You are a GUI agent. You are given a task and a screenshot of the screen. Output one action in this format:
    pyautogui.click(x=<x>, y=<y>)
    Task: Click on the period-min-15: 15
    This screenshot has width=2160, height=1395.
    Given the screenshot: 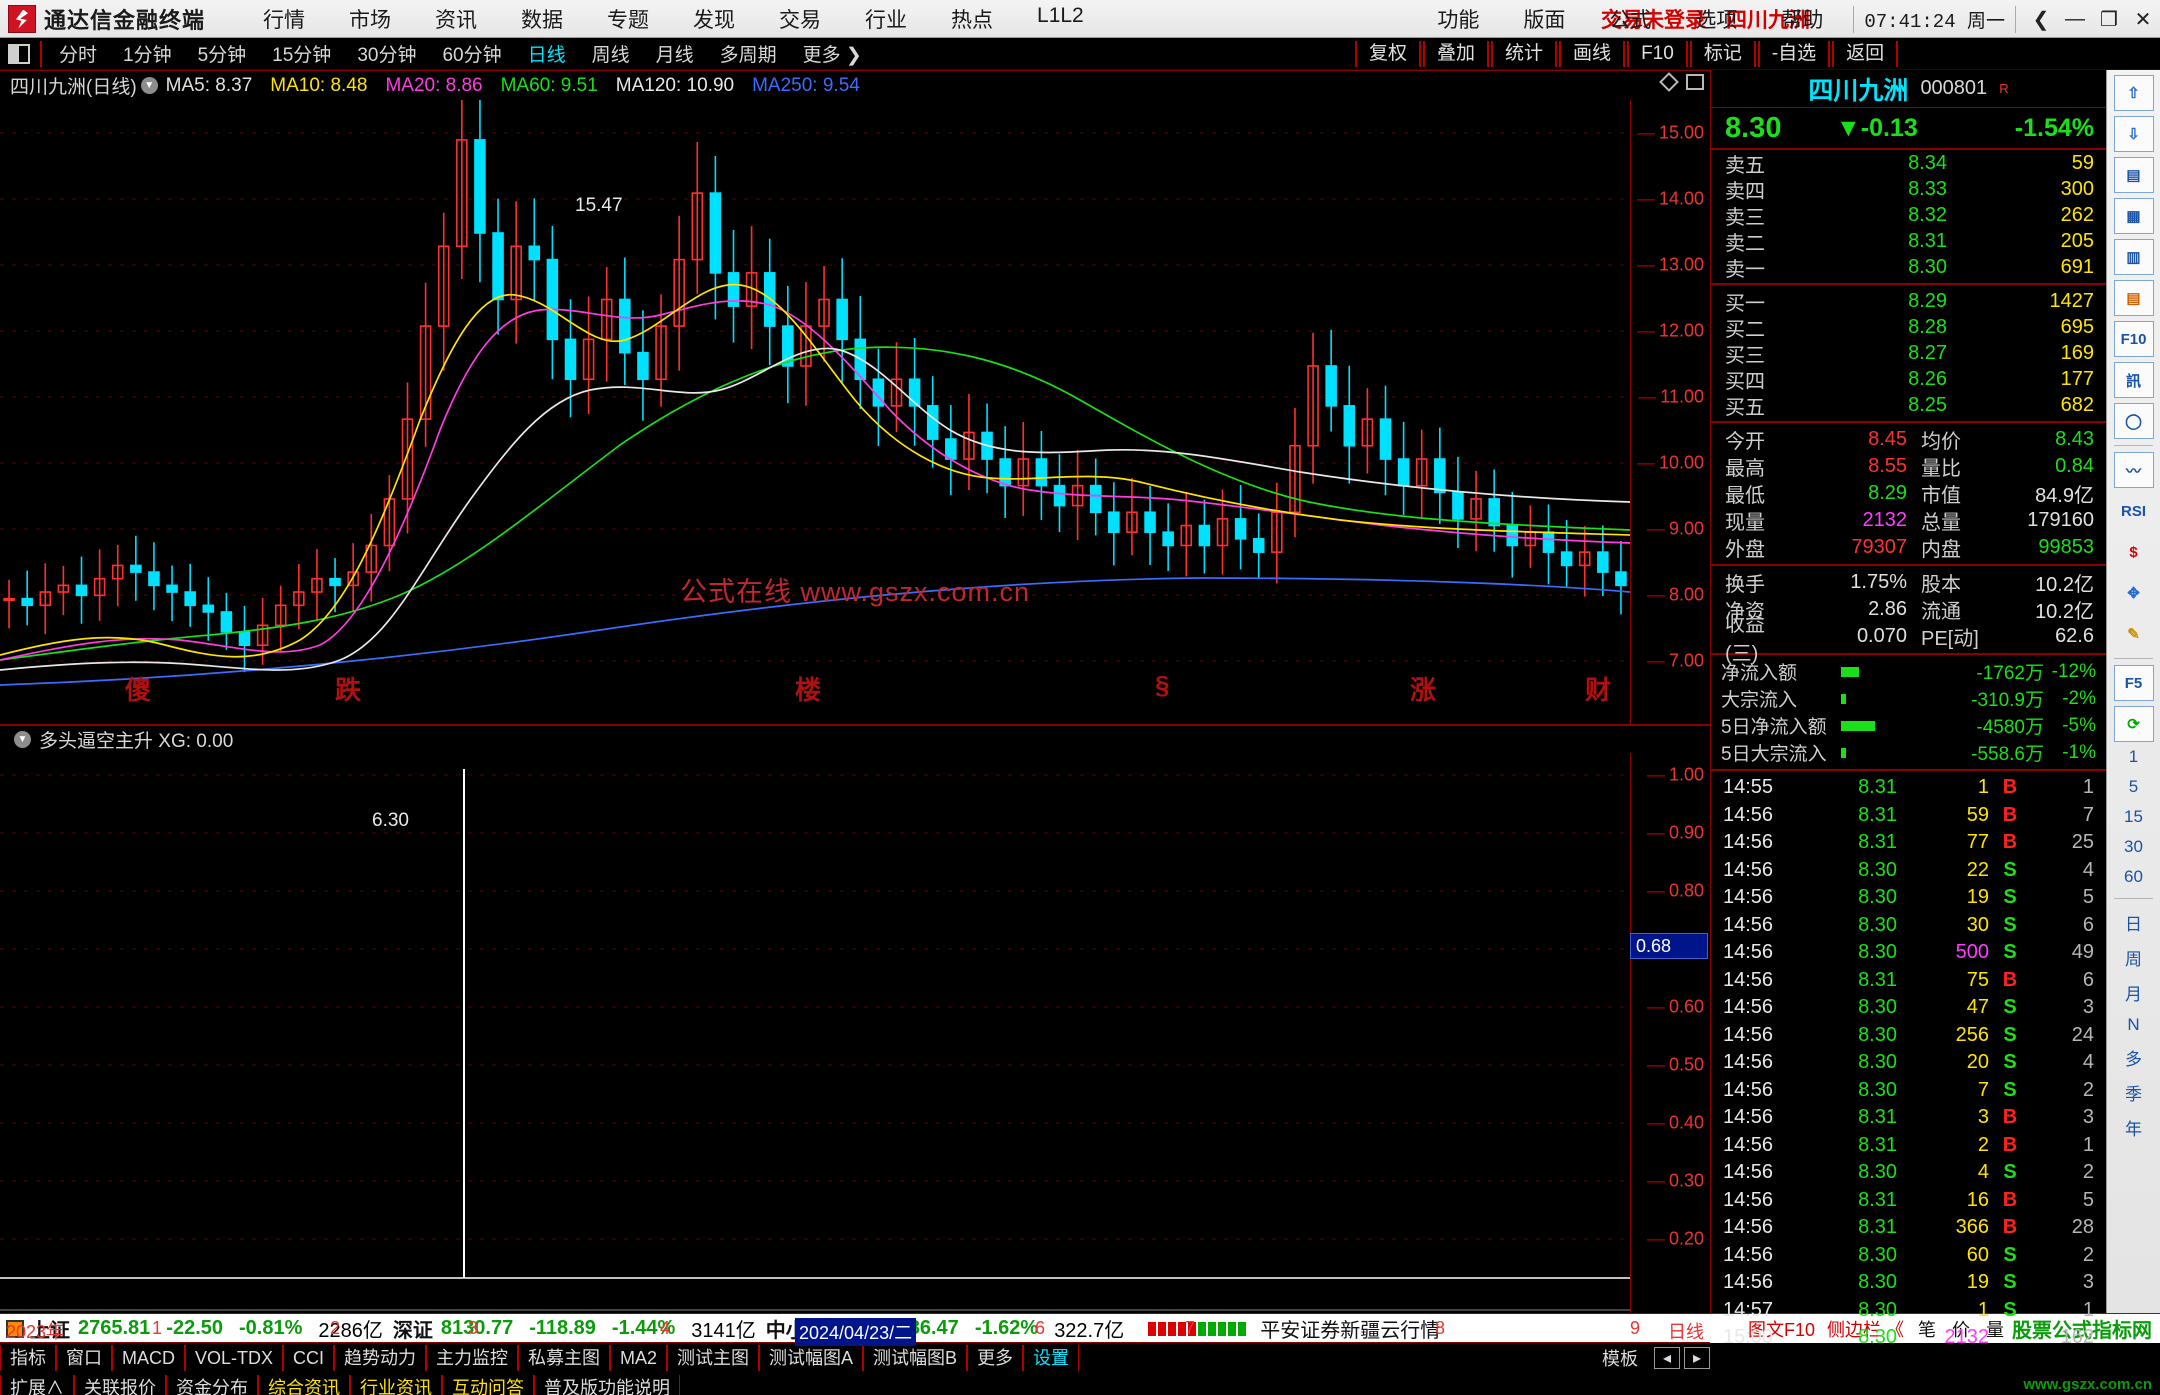 What is the action you would take?
    pyautogui.click(x=2133, y=816)
    